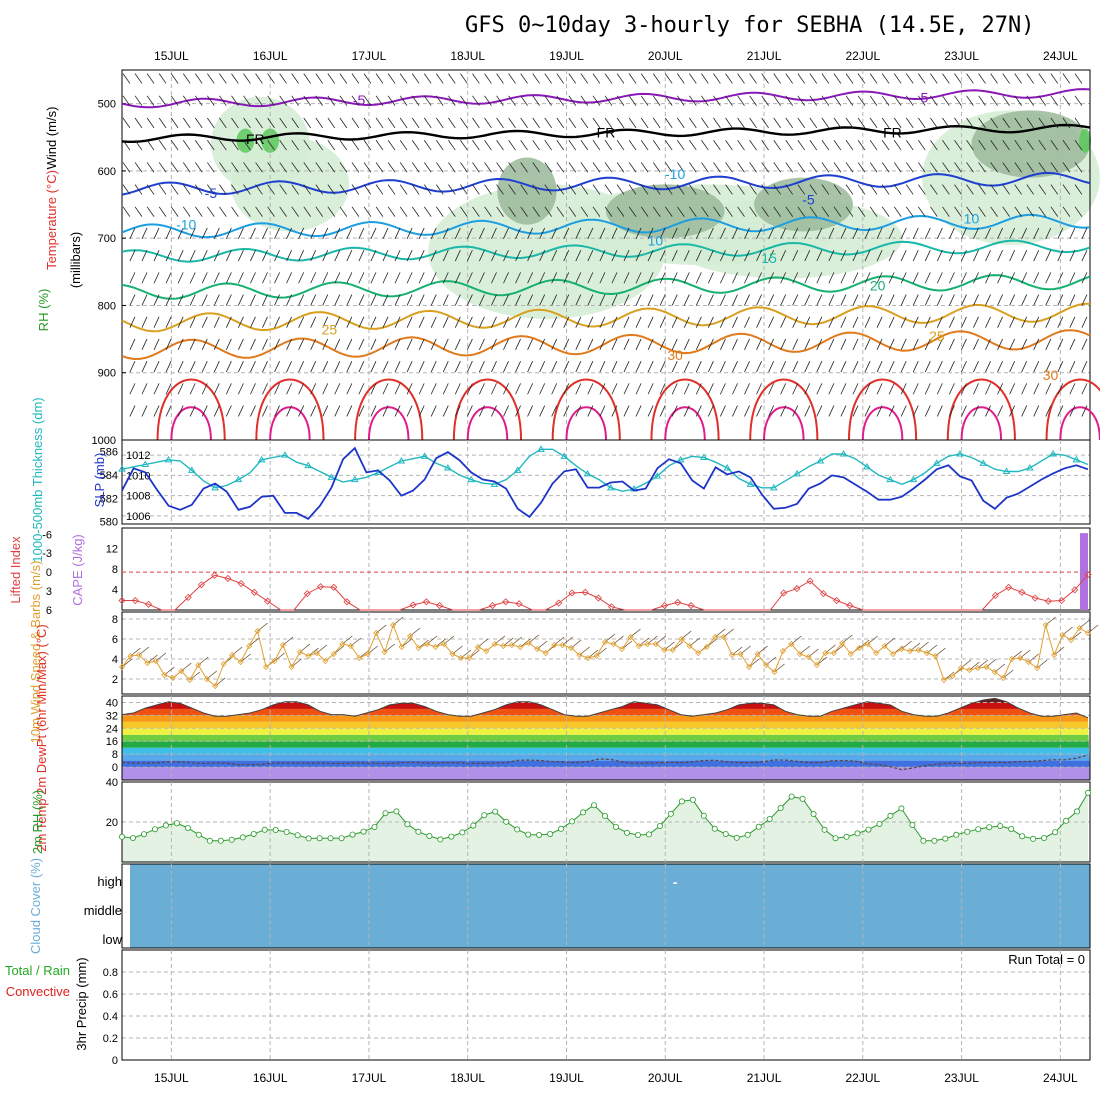 The image size is (1100, 1100). What do you see at coordinates (606, 906) in the screenshot?
I see `cloud-frame` at bounding box center [606, 906].